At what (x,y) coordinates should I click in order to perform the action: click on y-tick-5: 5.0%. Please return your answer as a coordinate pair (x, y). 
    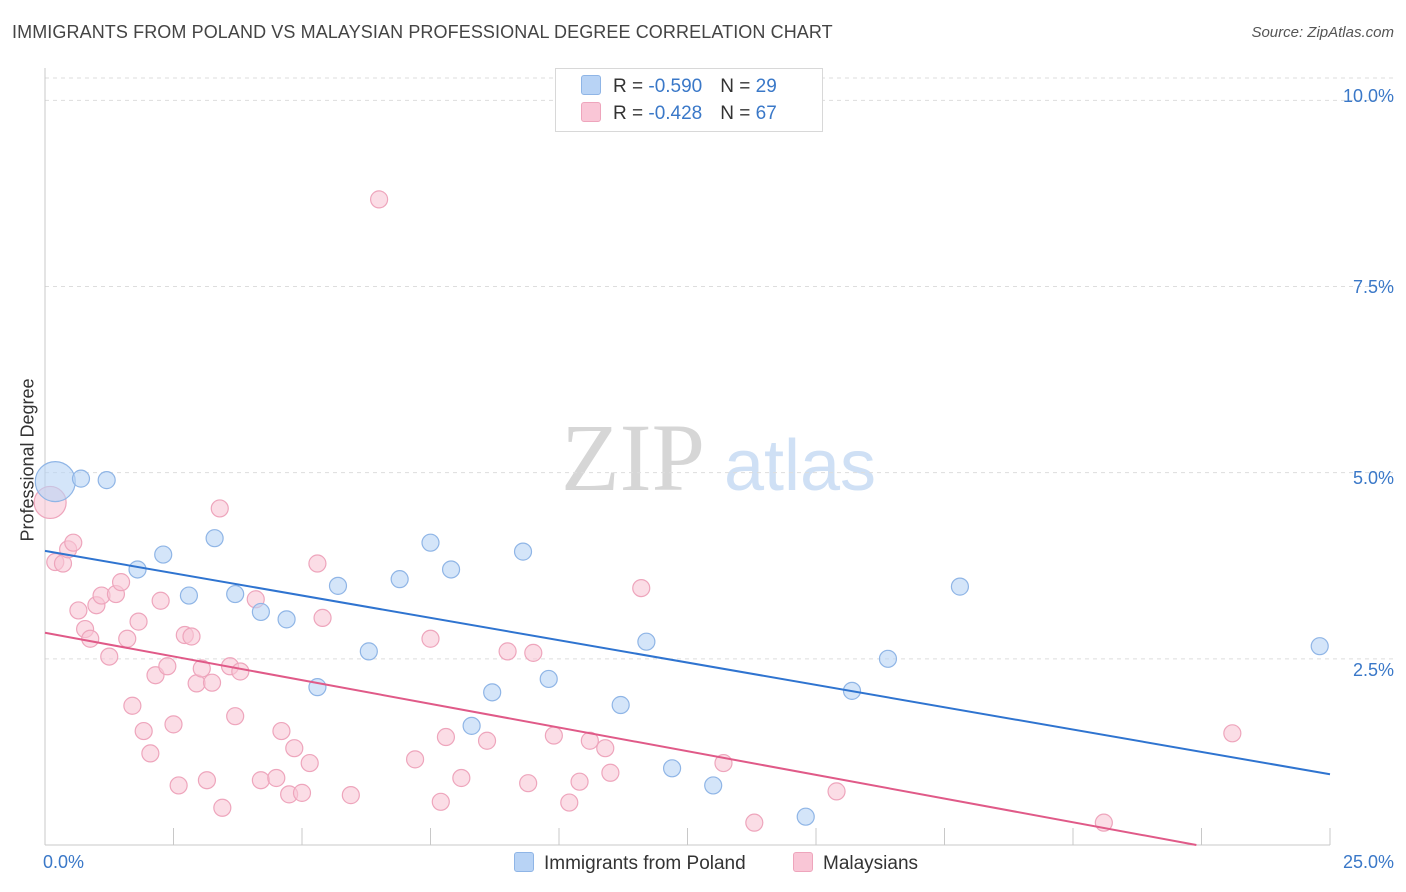
    Looking at the image, I should click on (1373, 478).